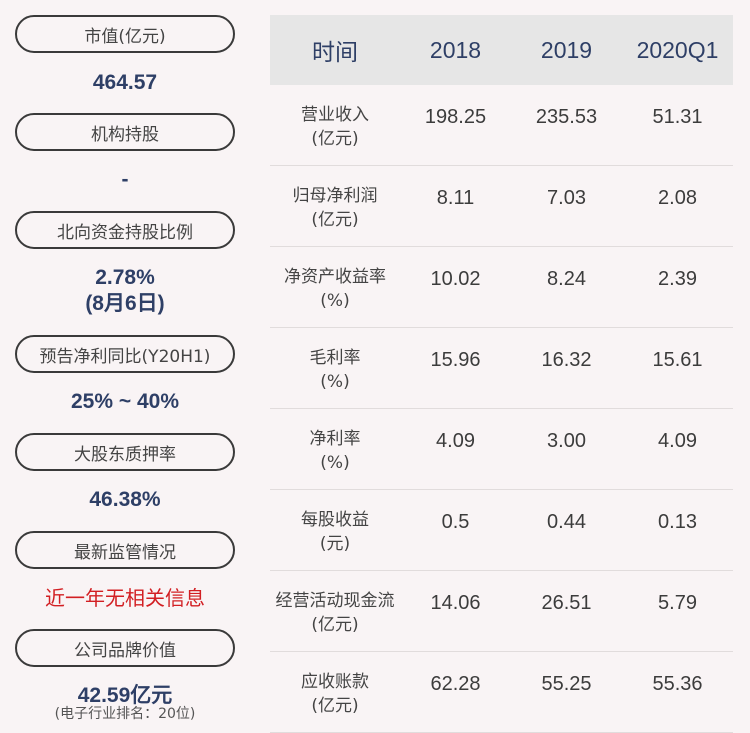 The width and height of the screenshot is (750, 733). What do you see at coordinates (125, 714) in the screenshot?
I see `metric-note-brand: (电子行业排名：20位)` at bounding box center [125, 714].